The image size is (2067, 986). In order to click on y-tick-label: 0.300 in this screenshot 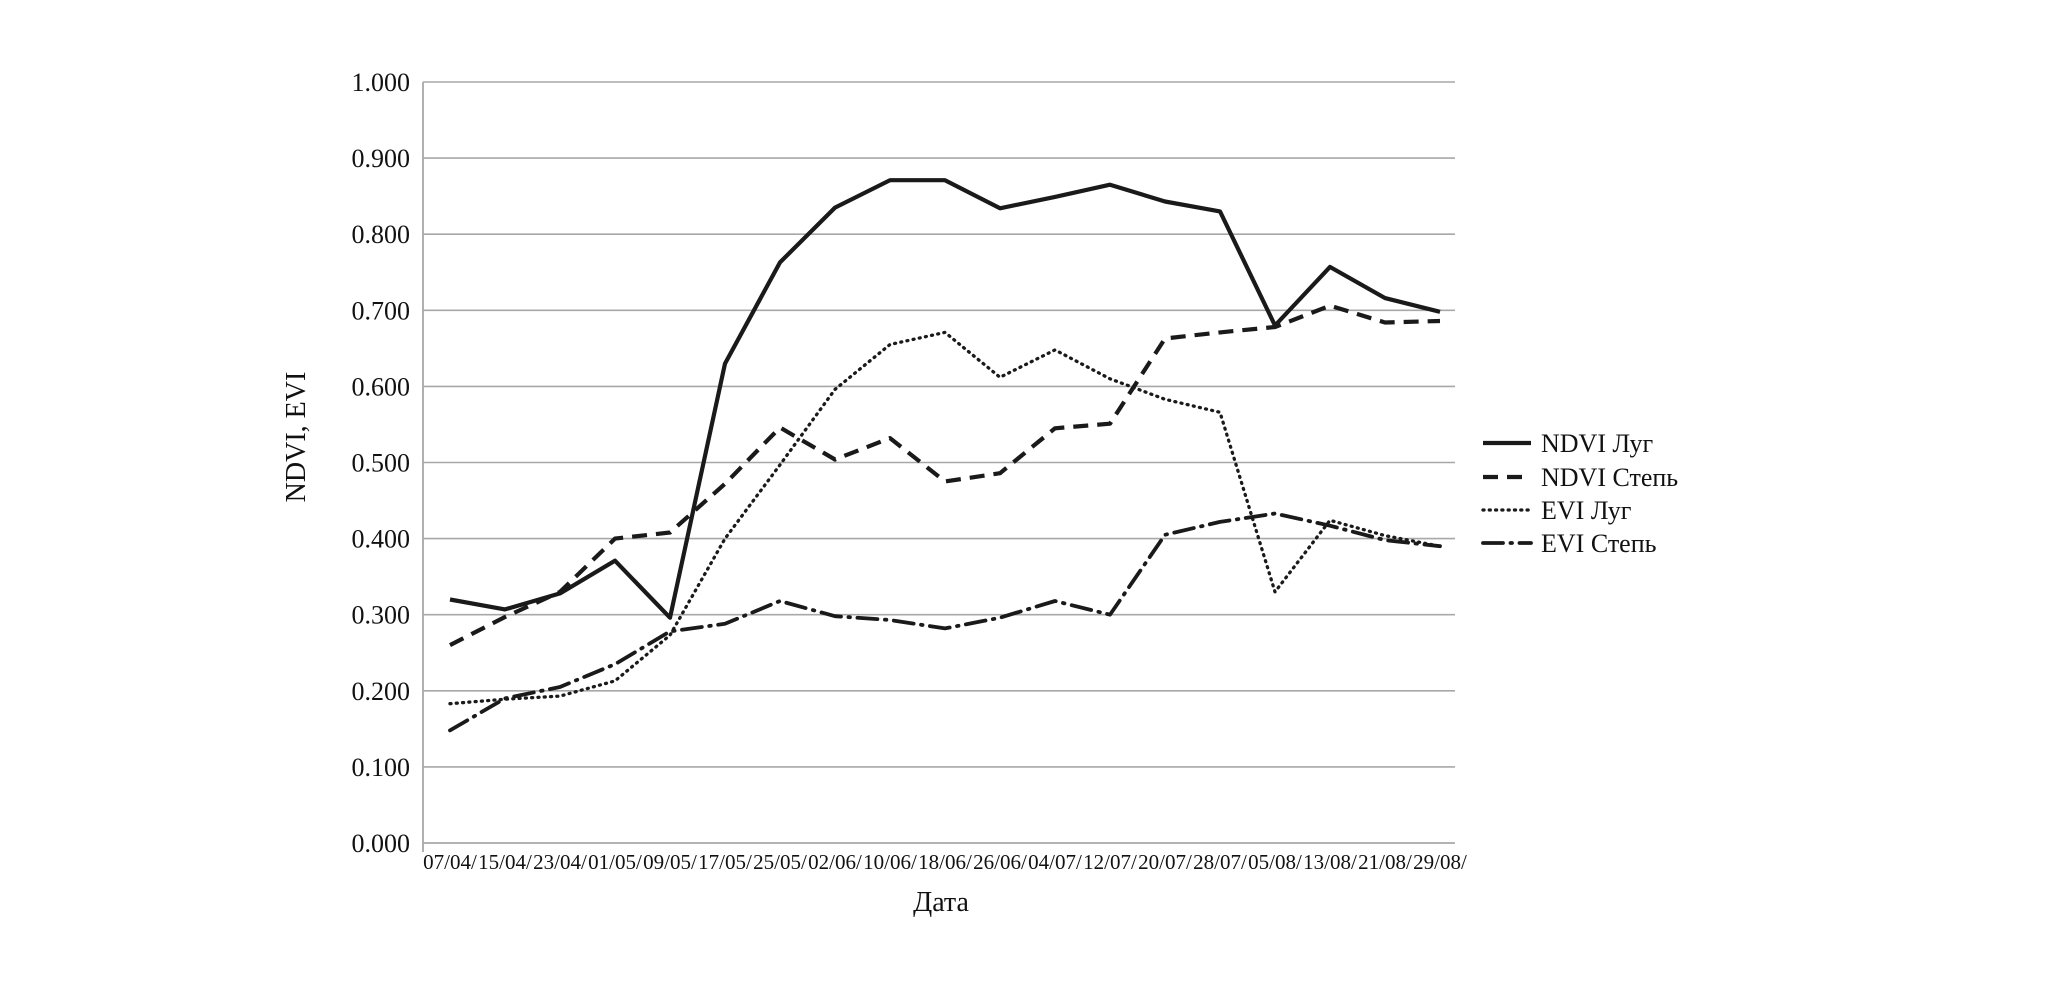, I will do `click(381, 615)`.